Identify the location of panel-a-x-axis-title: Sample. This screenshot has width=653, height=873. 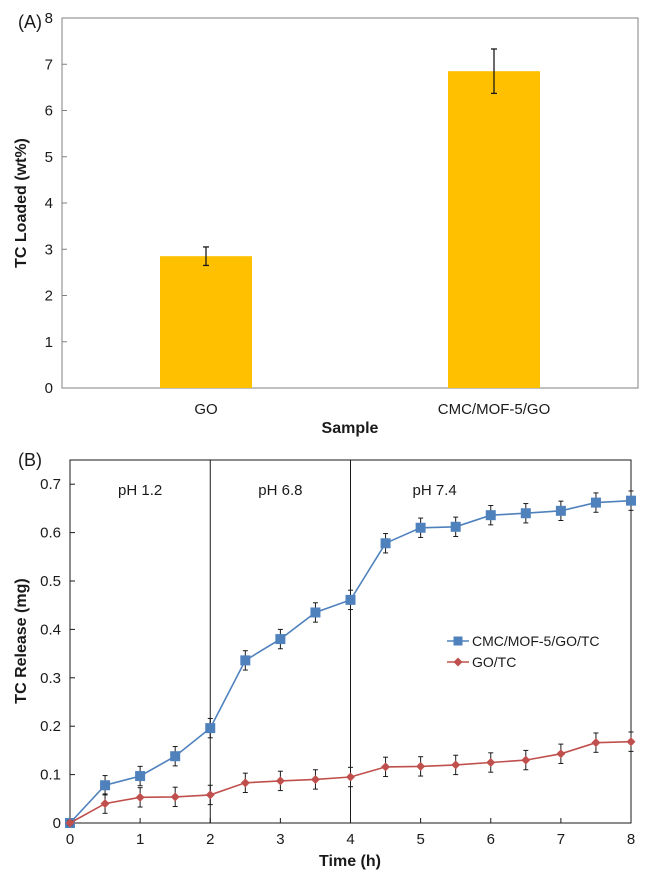
(350, 428).